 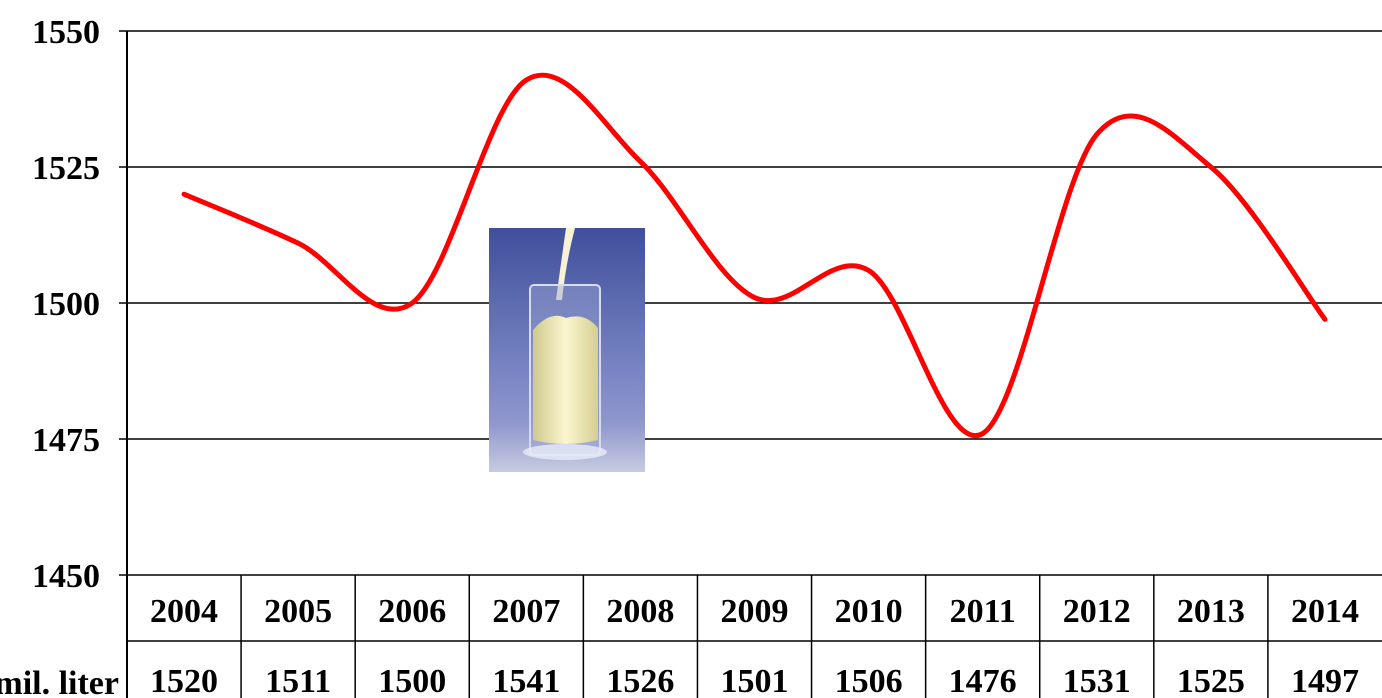 What do you see at coordinates (1211, 680) in the screenshot?
I see `data-label: 1525` at bounding box center [1211, 680].